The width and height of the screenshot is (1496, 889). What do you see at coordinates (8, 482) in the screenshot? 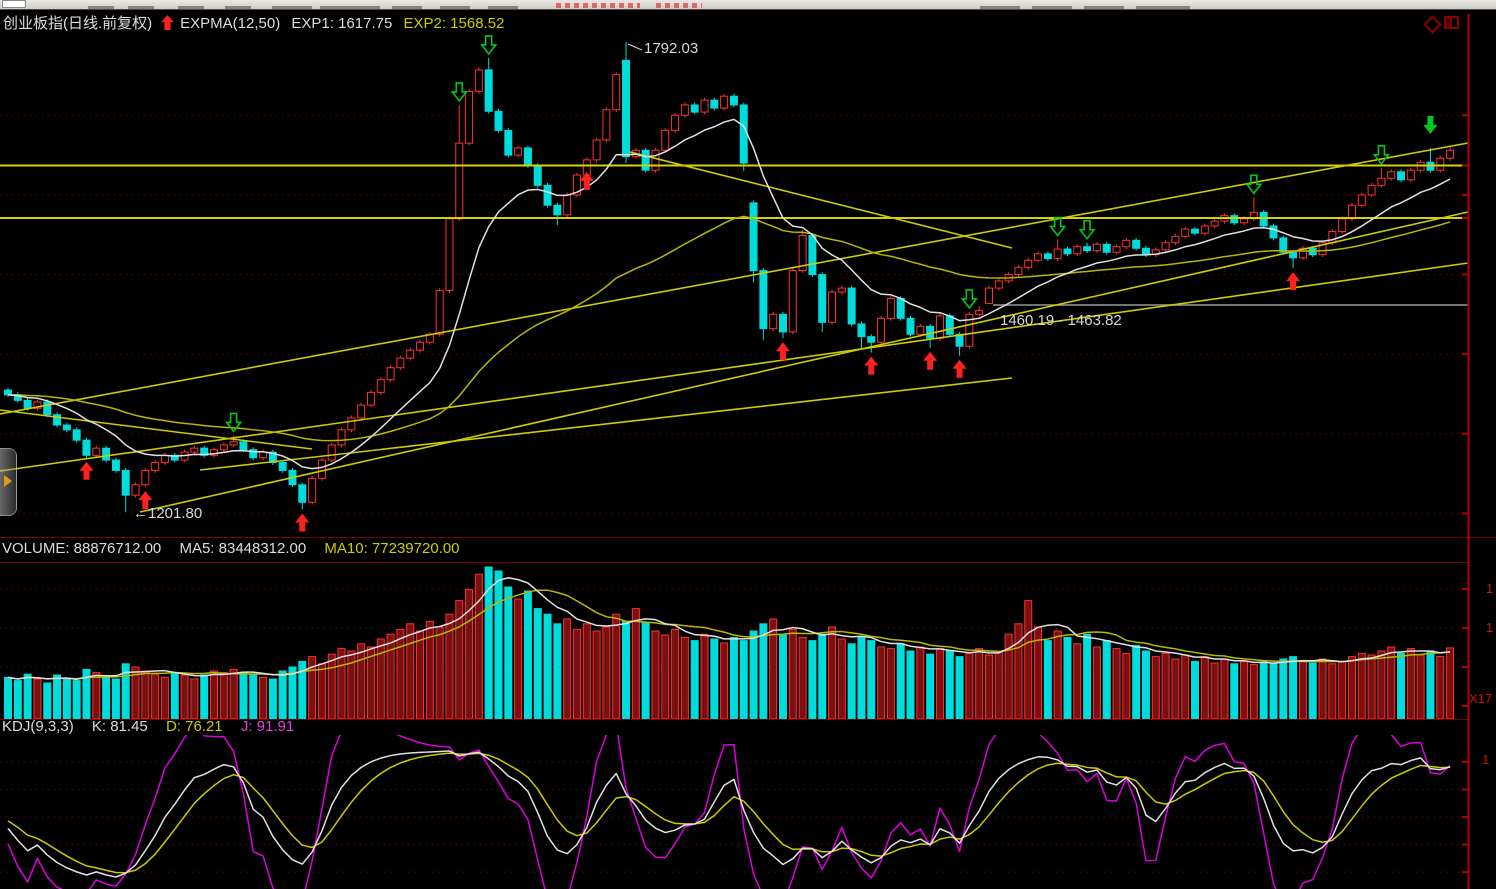
I see `sidebar-expand-tab` at bounding box center [8, 482].